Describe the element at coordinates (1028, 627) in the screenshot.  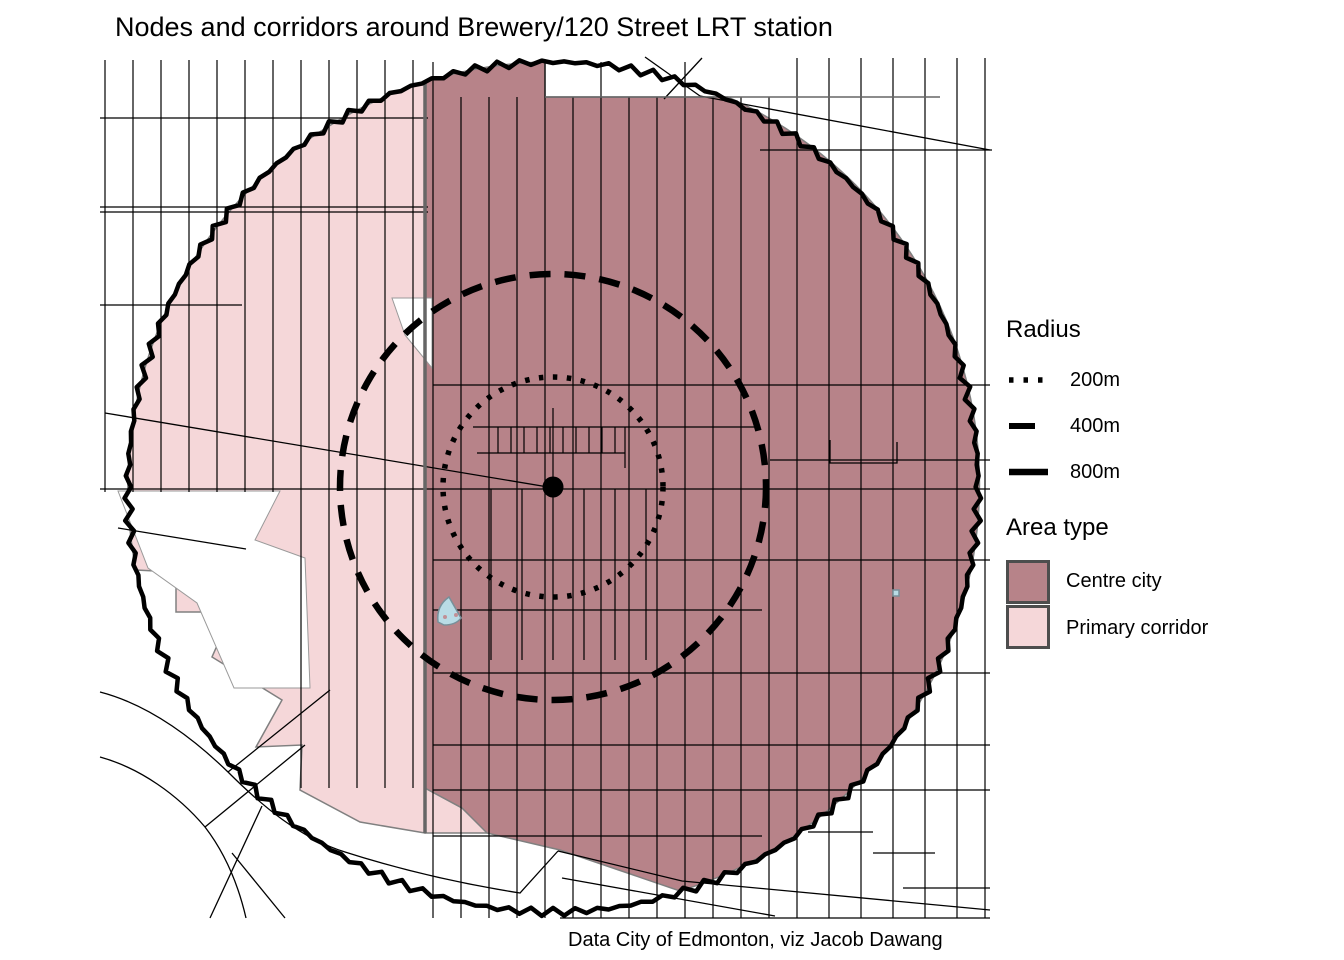
I see `primary-corridor-swatch` at that location.